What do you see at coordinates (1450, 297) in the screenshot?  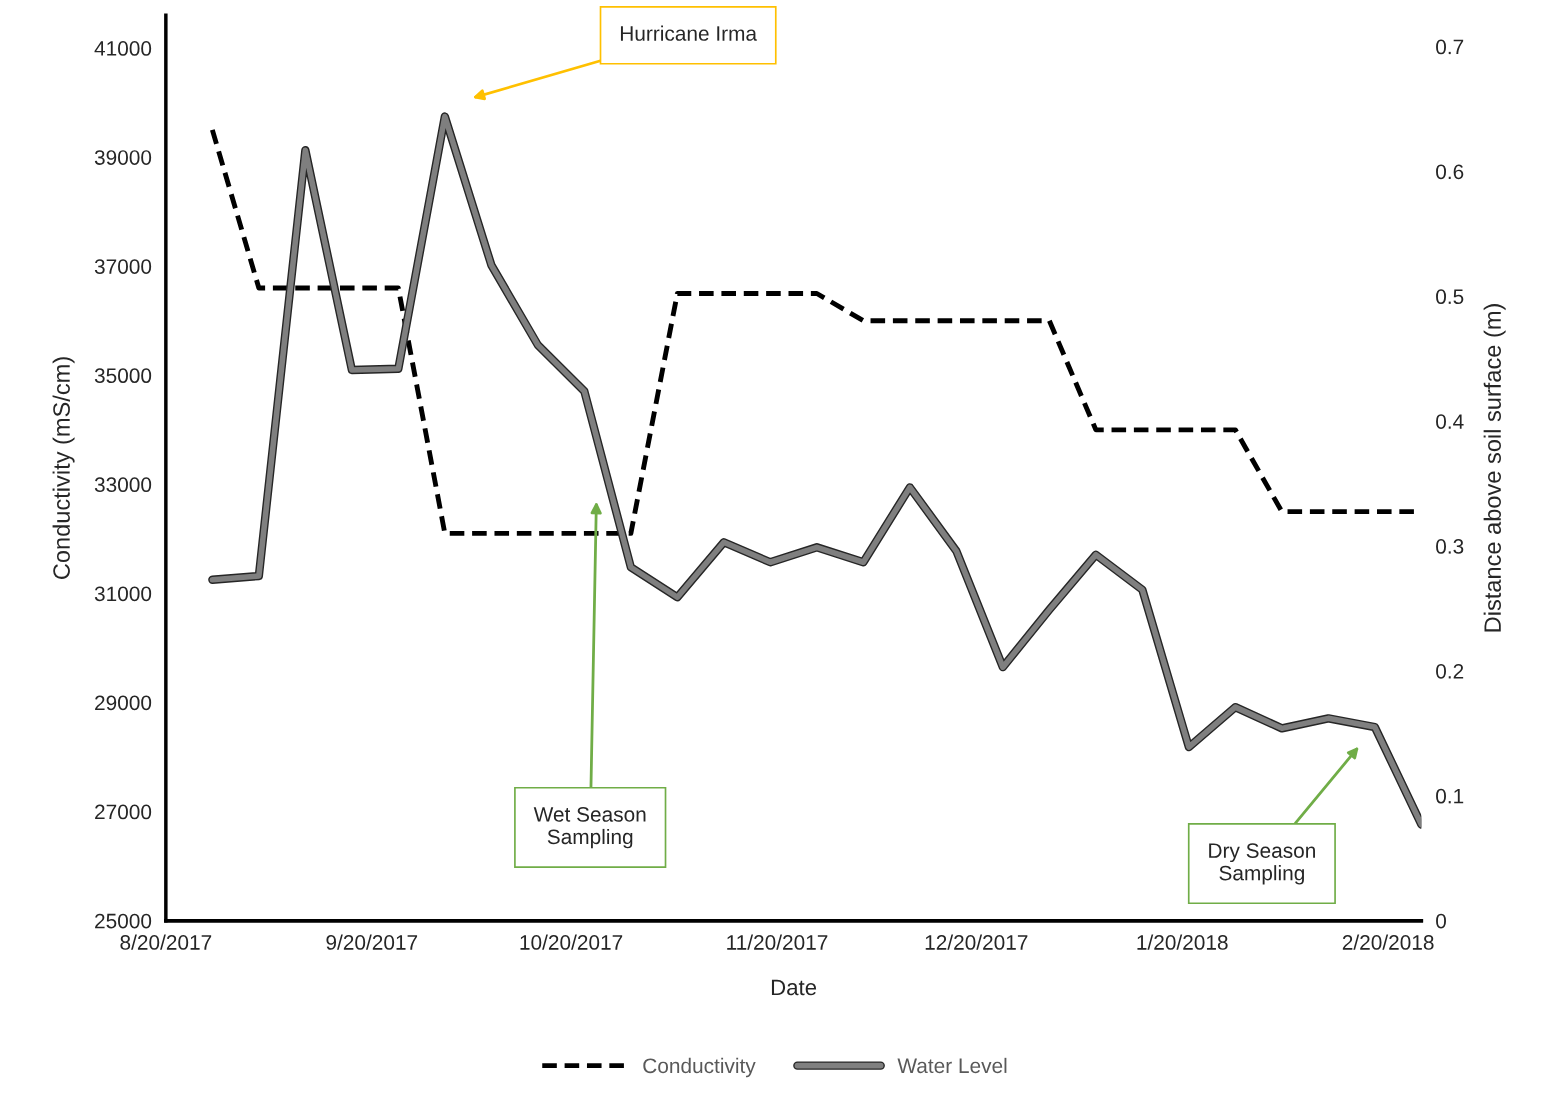 I see `y2-tick-label: 0.5` at bounding box center [1450, 297].